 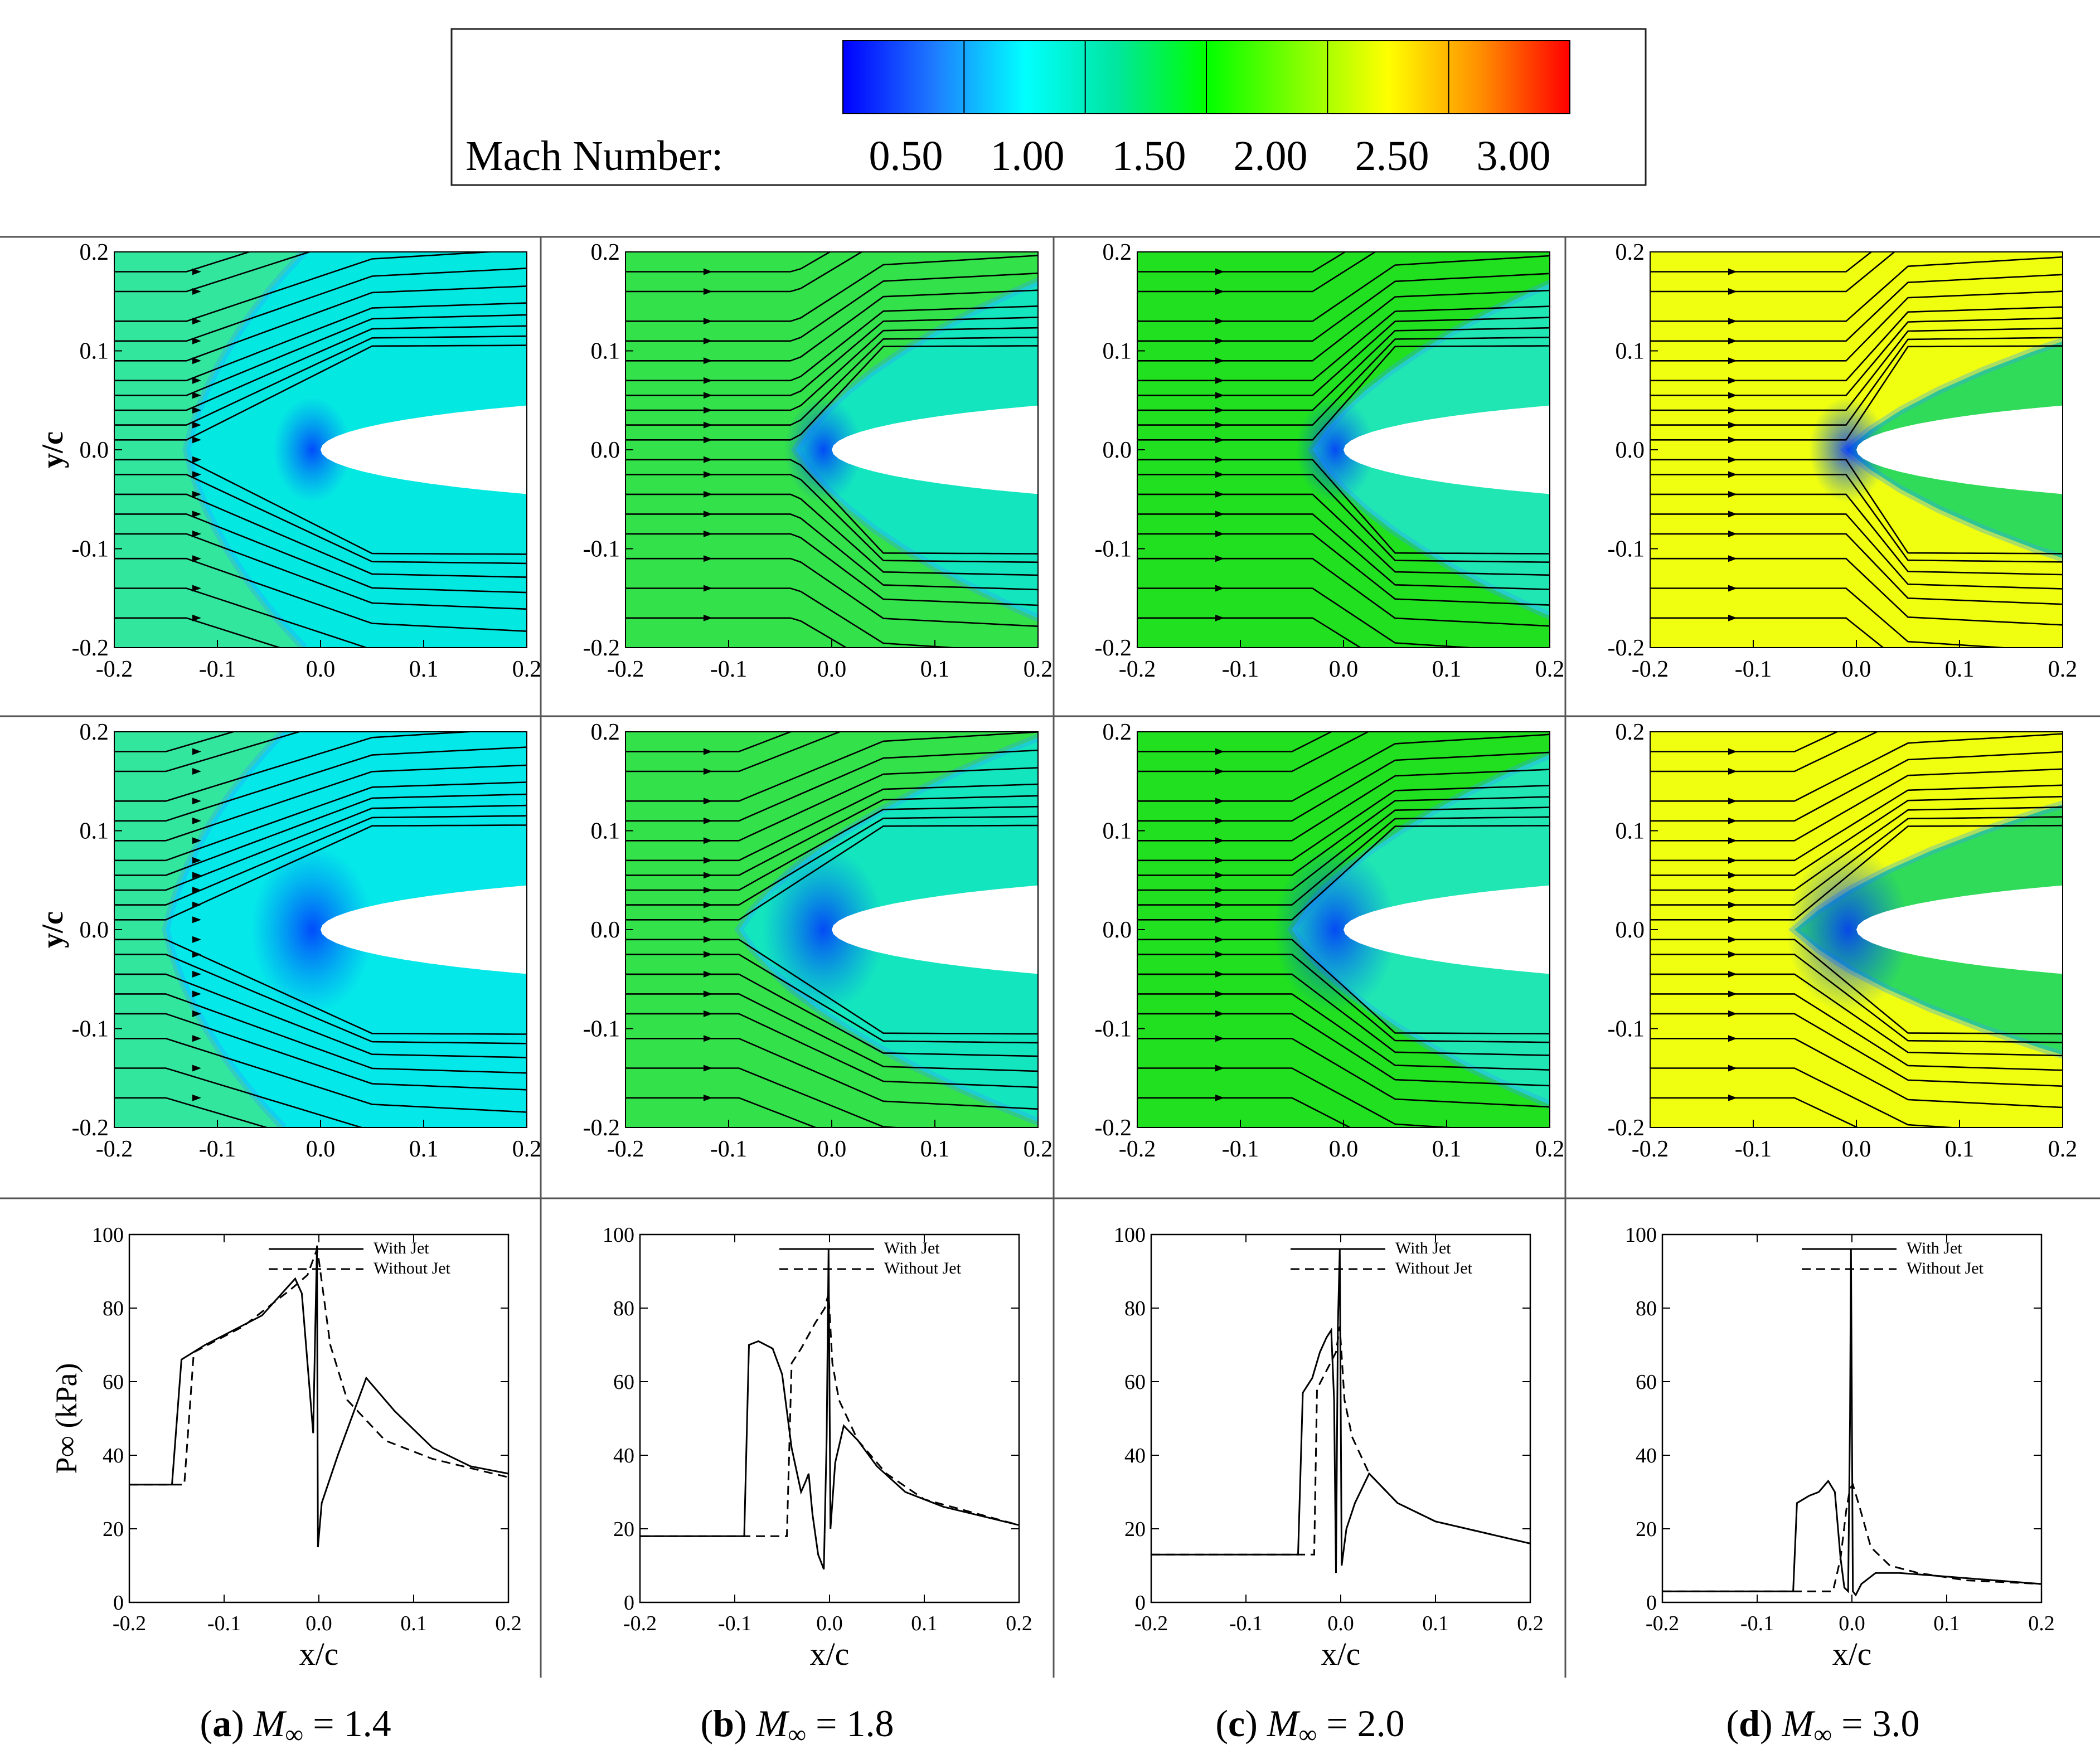 What do you see at coordinates (924, 1623) in the screenshot?
I see `x-tick-label: 0.1` at bounding box center [924, 1623].